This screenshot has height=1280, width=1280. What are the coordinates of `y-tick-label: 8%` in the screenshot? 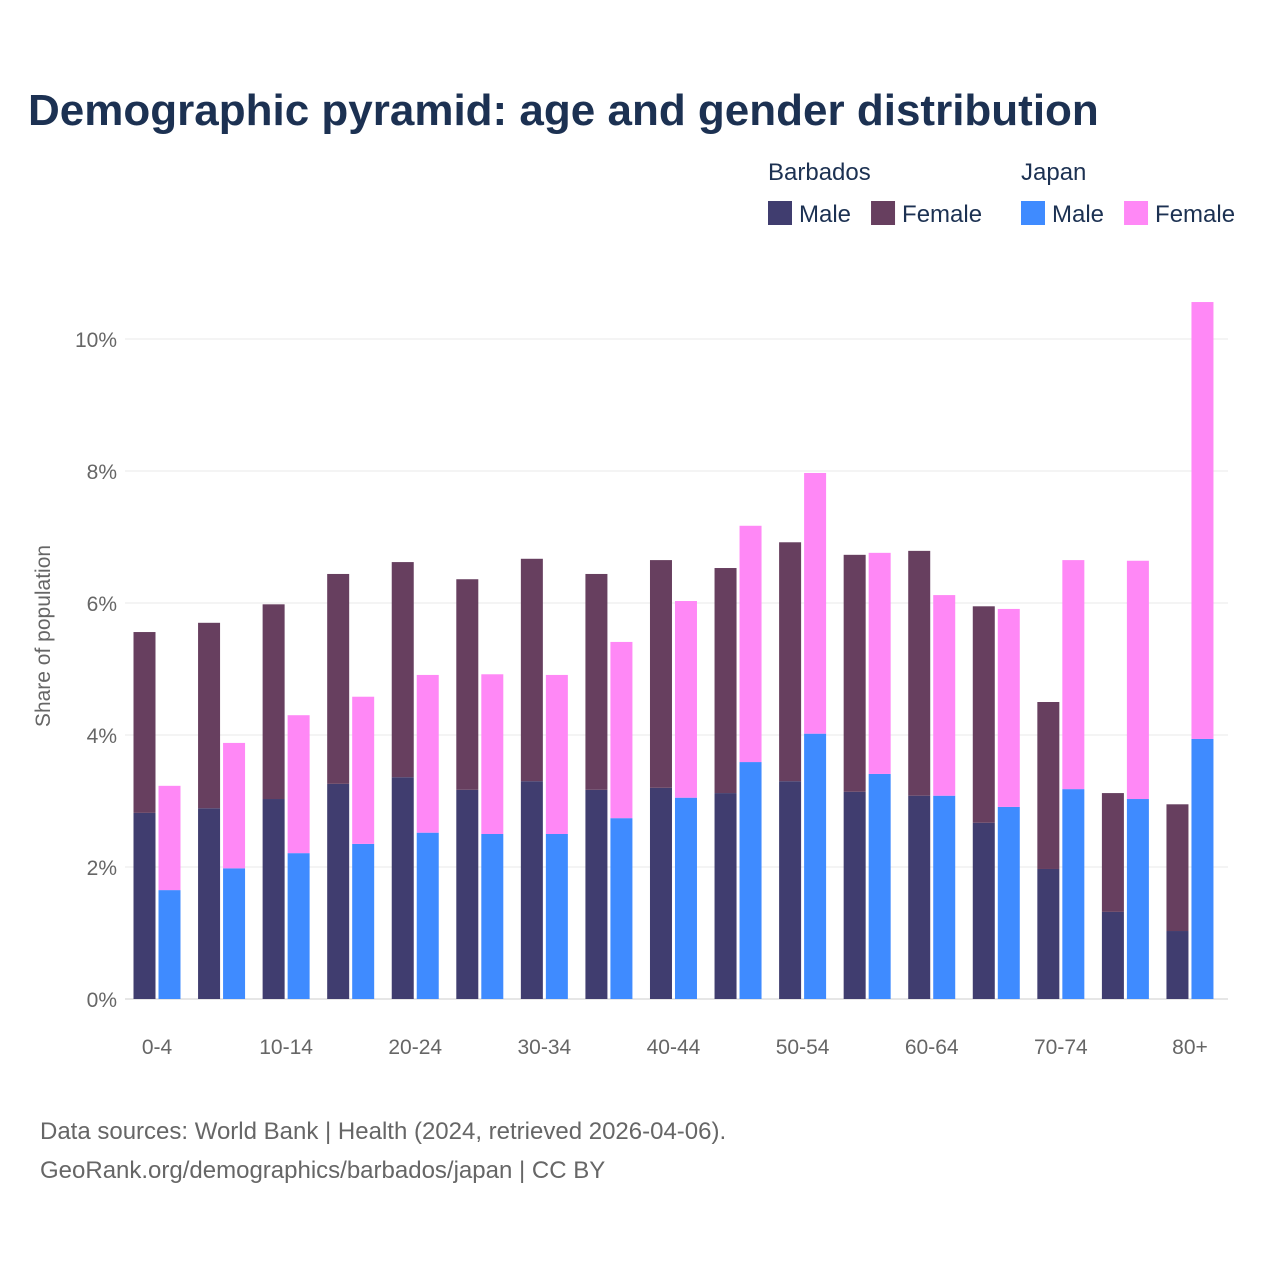 It's located at (102, 472).